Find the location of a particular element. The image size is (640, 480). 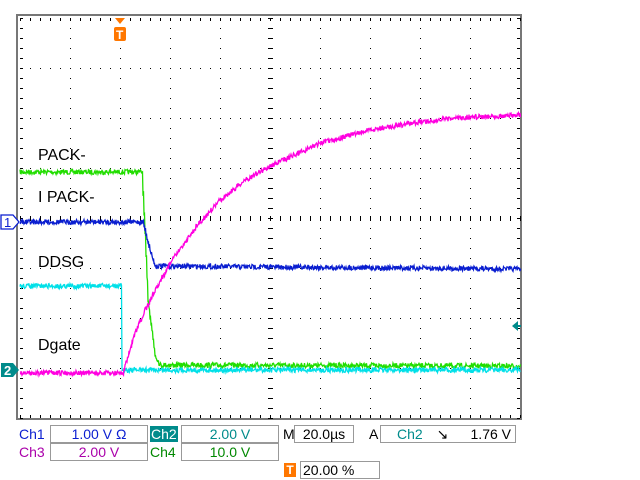

trigger-position: 20.00 % is located at coordinates (340, 470).